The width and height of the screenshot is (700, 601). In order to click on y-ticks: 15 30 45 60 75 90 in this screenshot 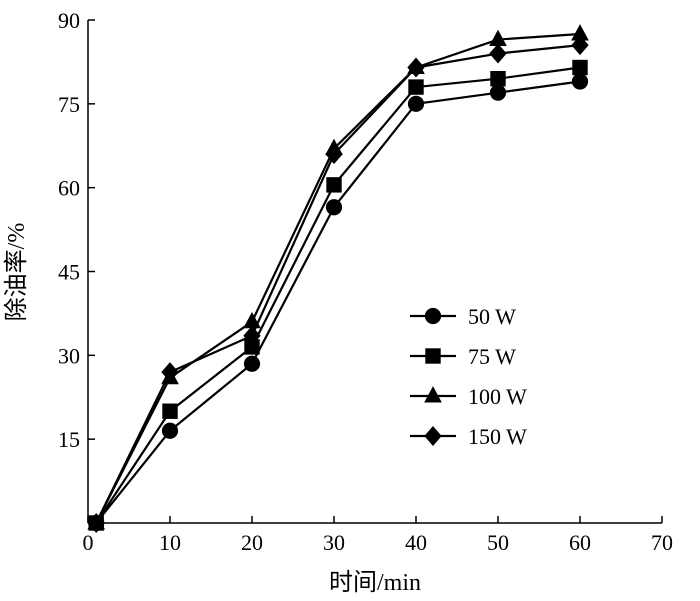, I will do `click(76, 230)`.